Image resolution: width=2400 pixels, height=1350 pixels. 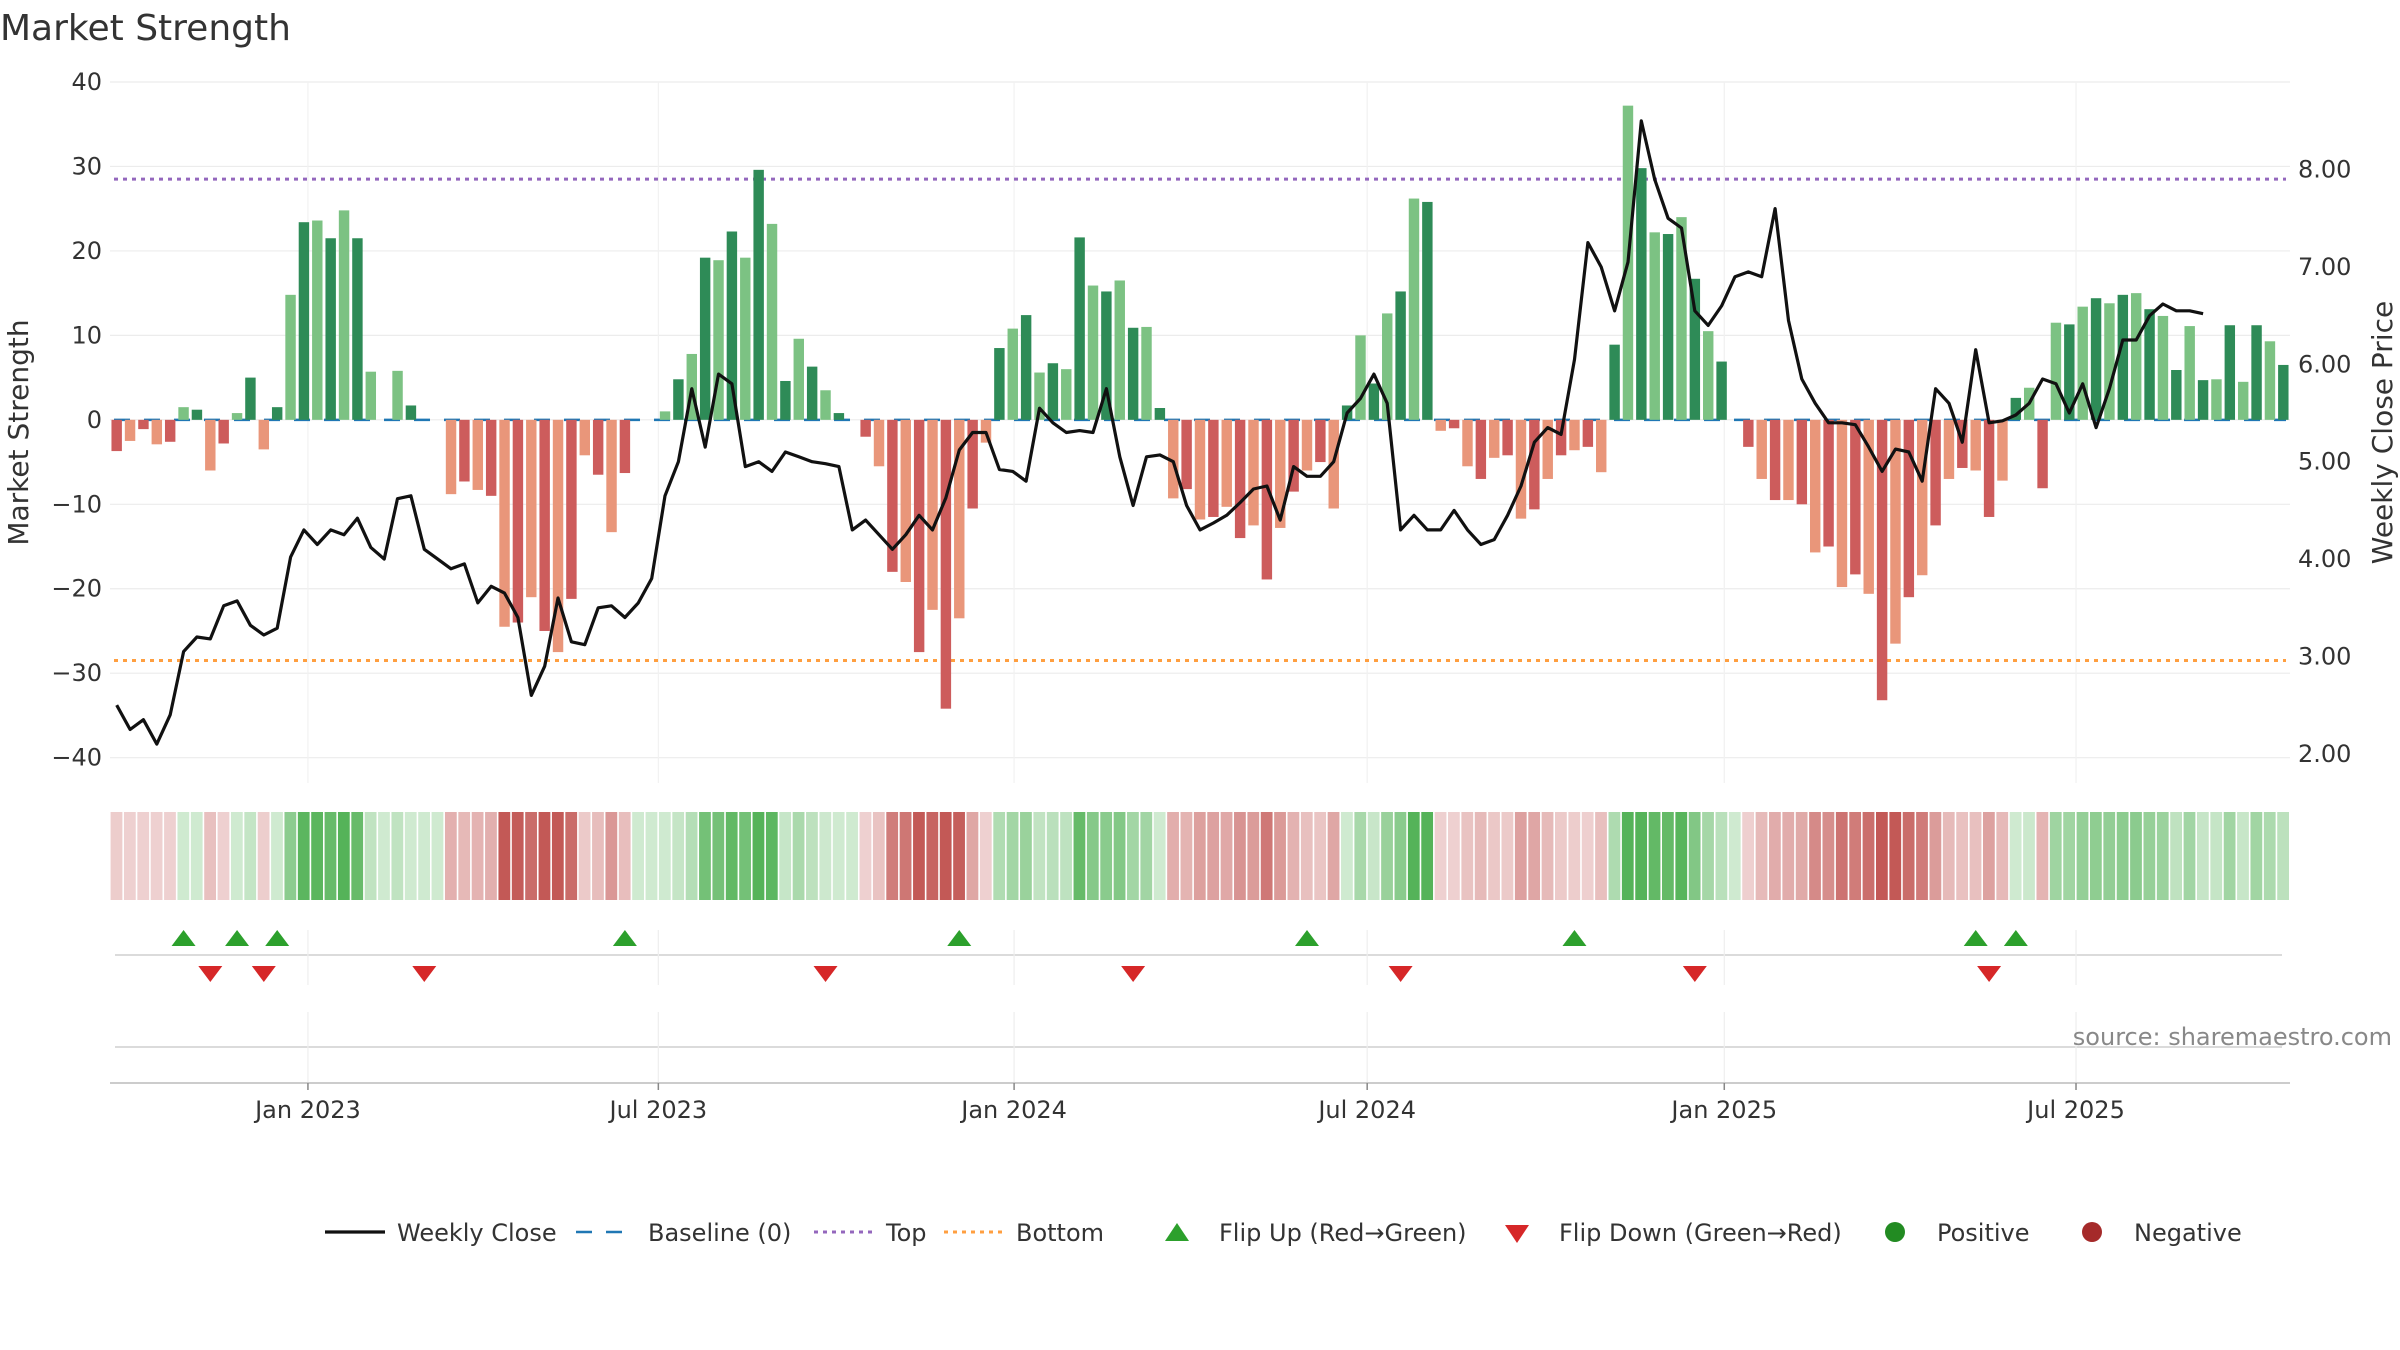 I want to click on flip-down-marker, so click(x=1694, y=974).